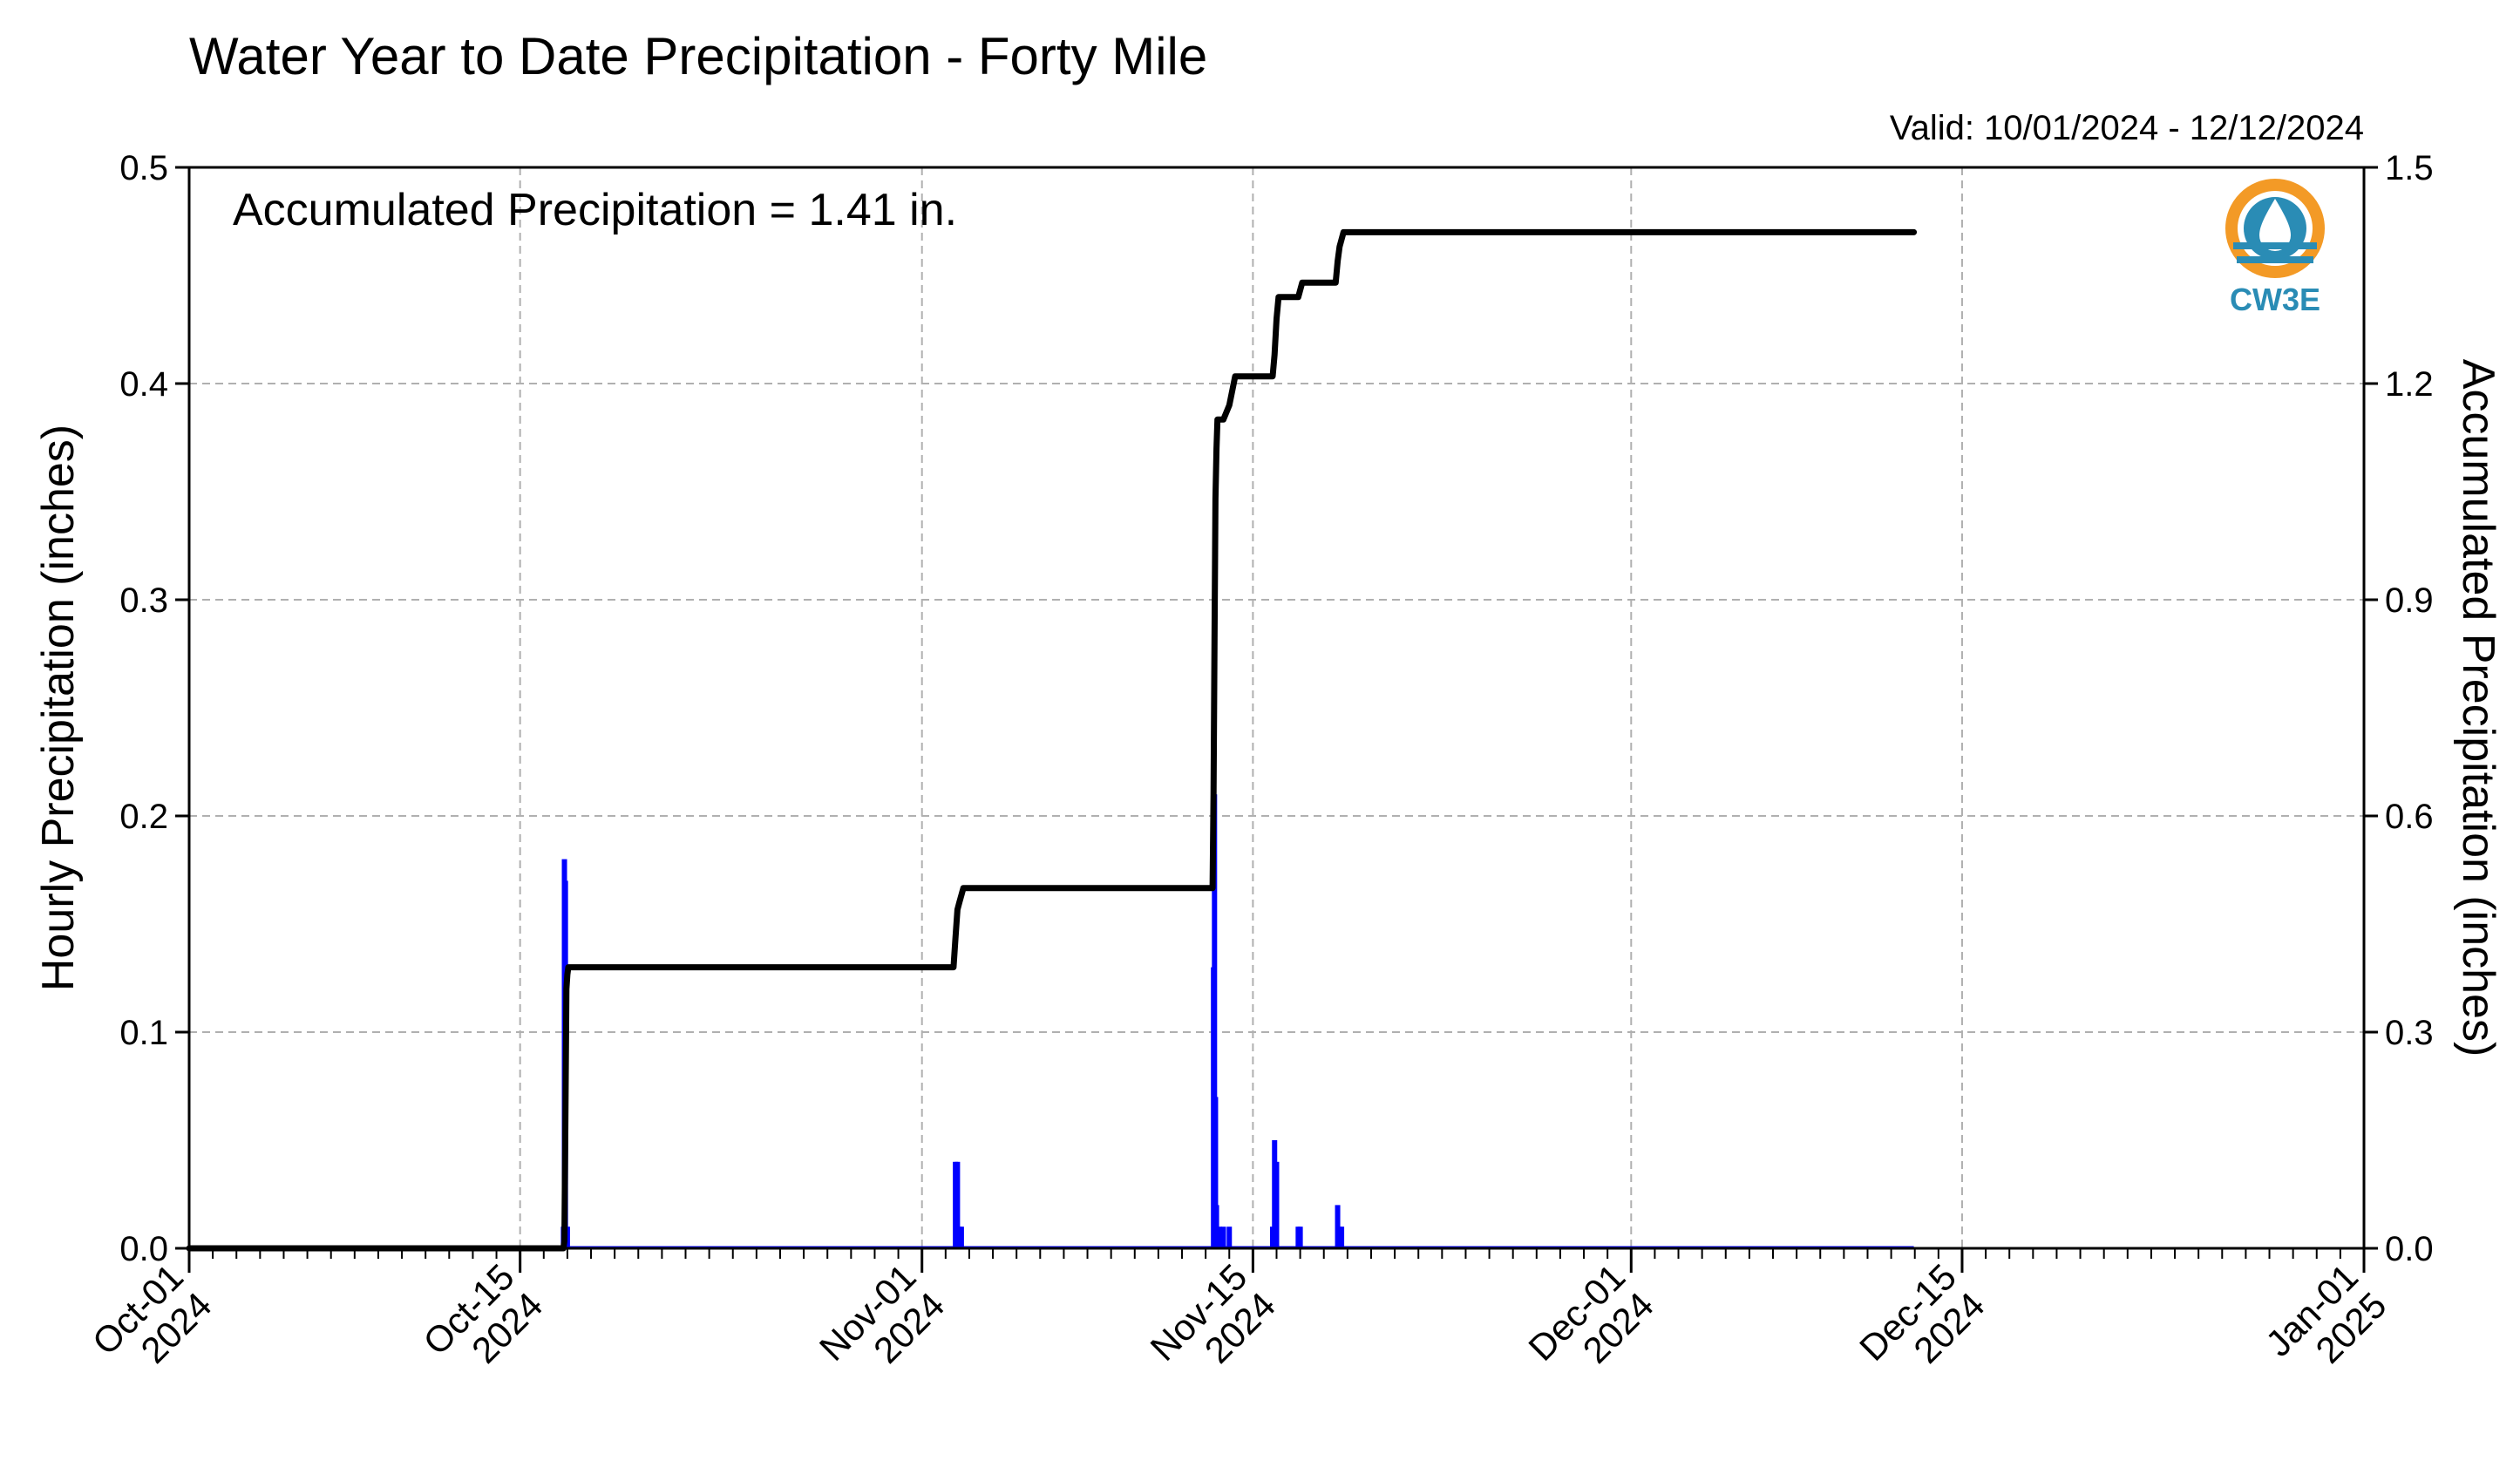 Image resolution: width=2520 pixels, height=1461 pixels. What do you see at coordinates (2409, 600) in the screenshot?
I see `y2-tick-label: 0.9` at bounding box center [2409, 600].